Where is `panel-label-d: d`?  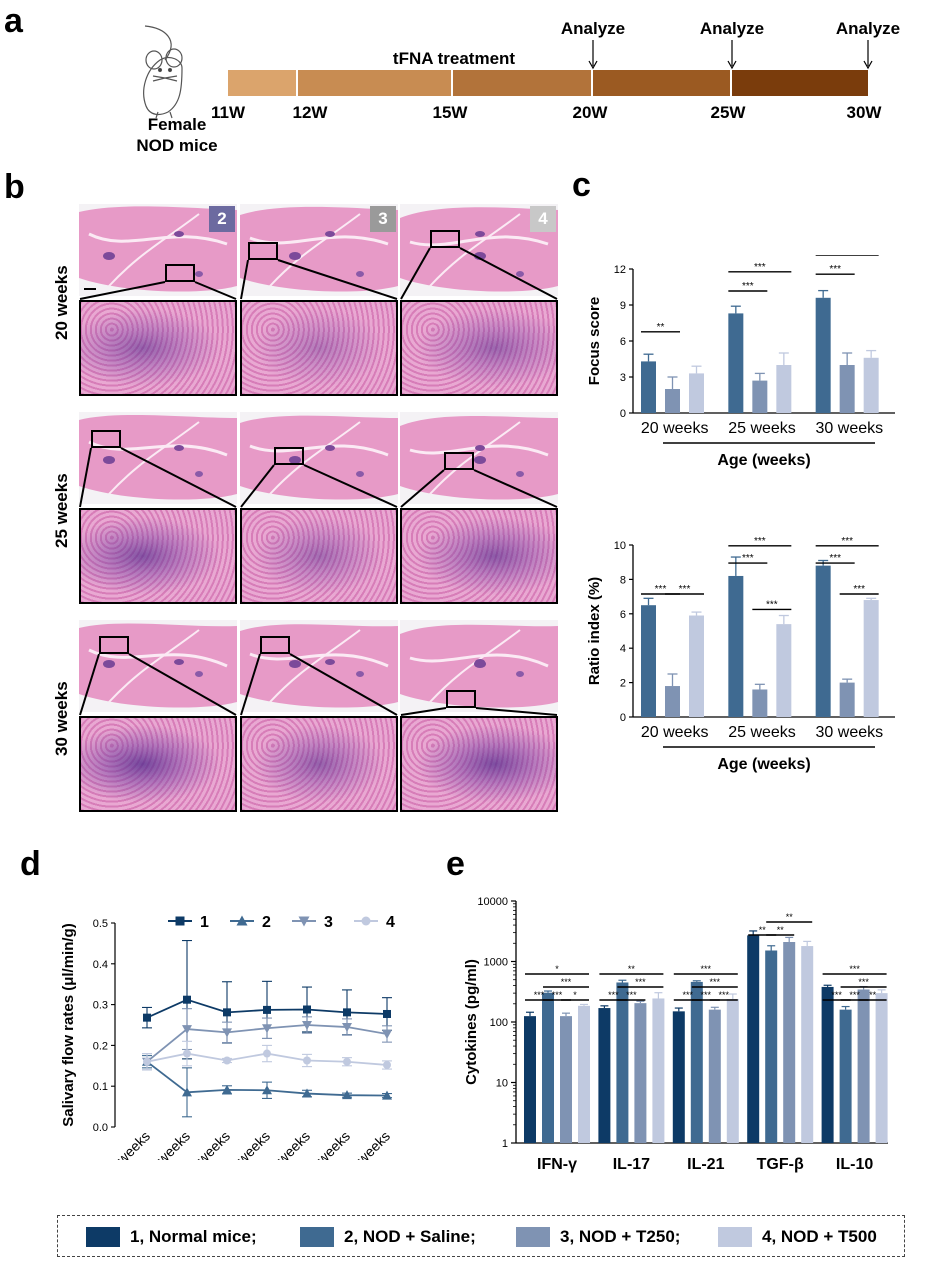
panel-label-d: d is located at coordinates (30, 864).